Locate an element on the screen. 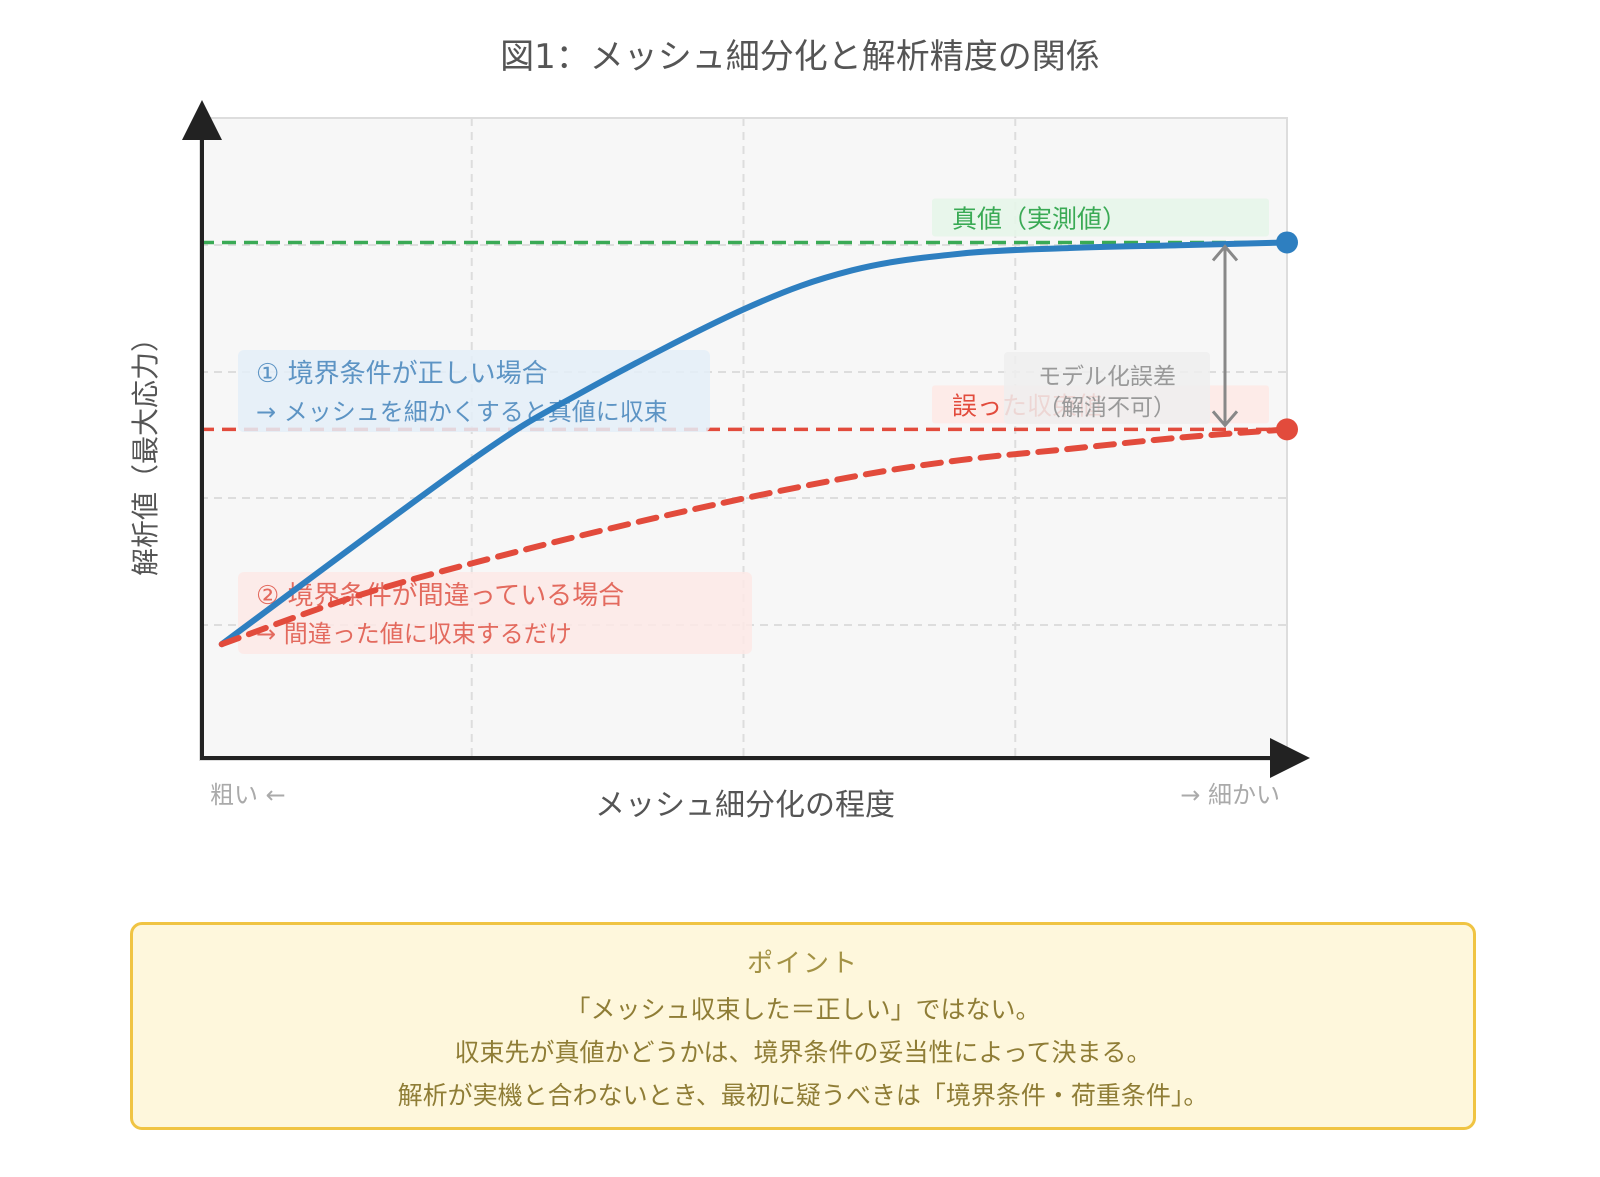 The image size is (1600, 1177). series-endpoint-correct is located at coordinates (1287, 242).